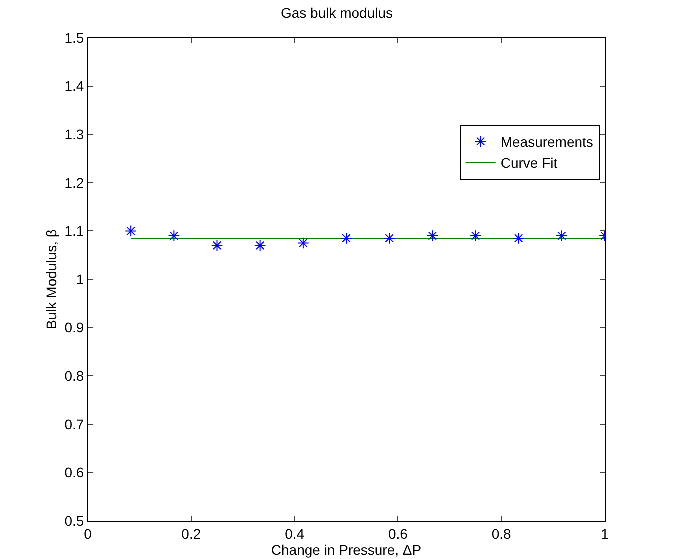 The image size is (674, 559). Describe the element at coordinates (398, 534) in the screenshot. I see `x-tick-label: 0.6` at that location.